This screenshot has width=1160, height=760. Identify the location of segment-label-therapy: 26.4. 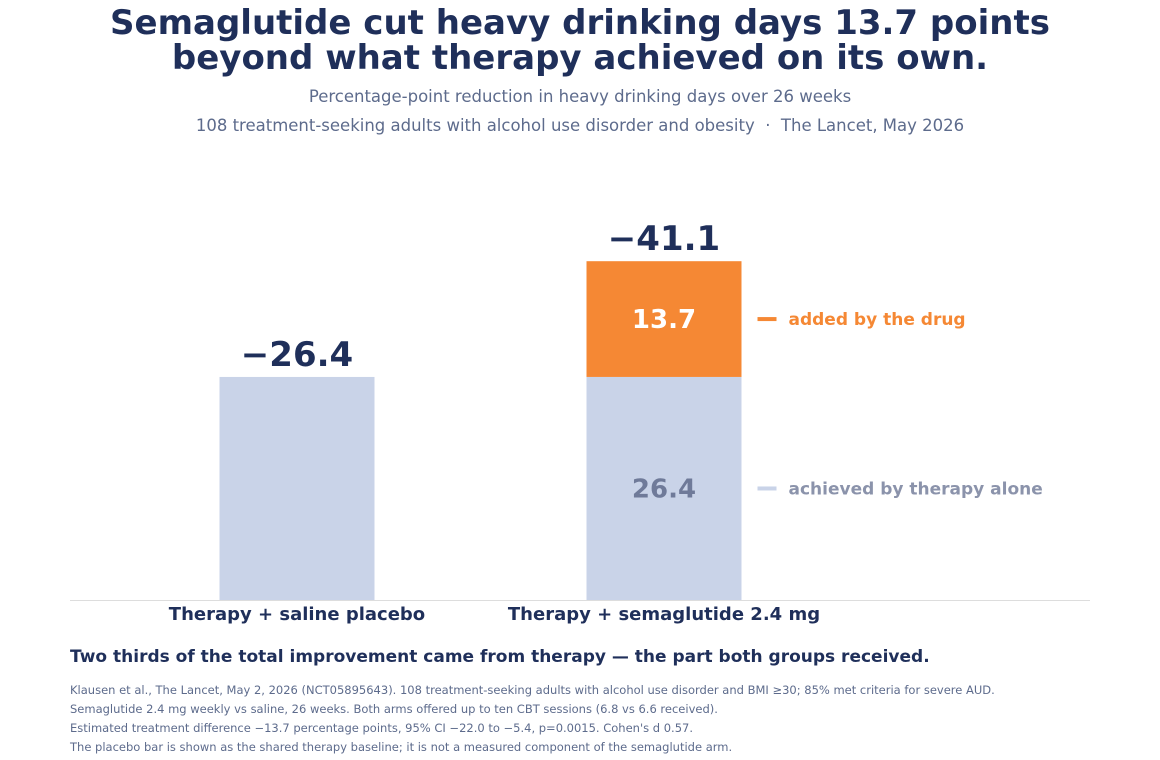
(664, 489).